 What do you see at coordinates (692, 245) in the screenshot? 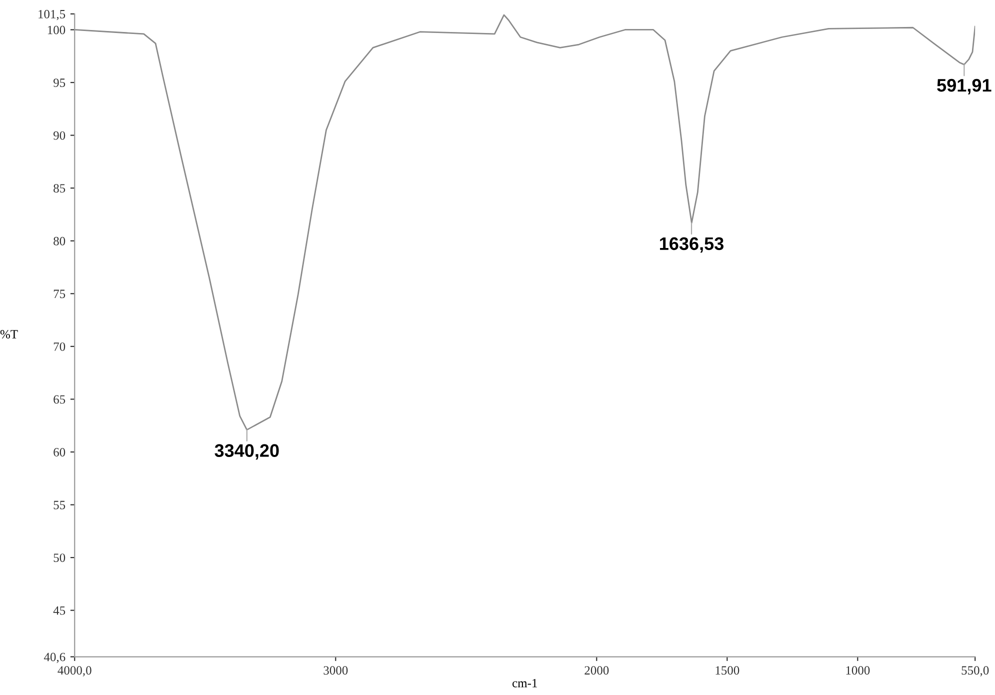
I see `annotation: 1636,53` at bounding box center [692, 245].